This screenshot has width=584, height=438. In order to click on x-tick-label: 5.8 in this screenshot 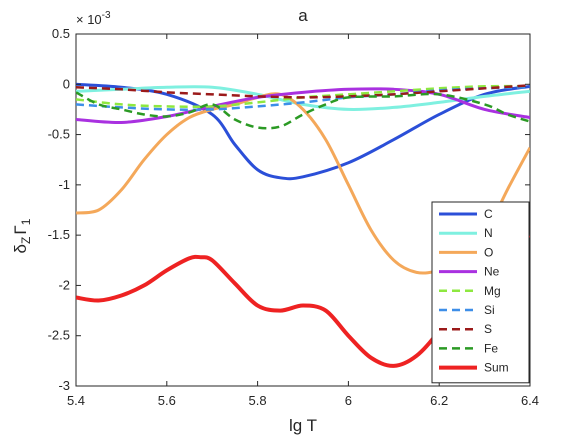, I will do `click(258, 400)`.